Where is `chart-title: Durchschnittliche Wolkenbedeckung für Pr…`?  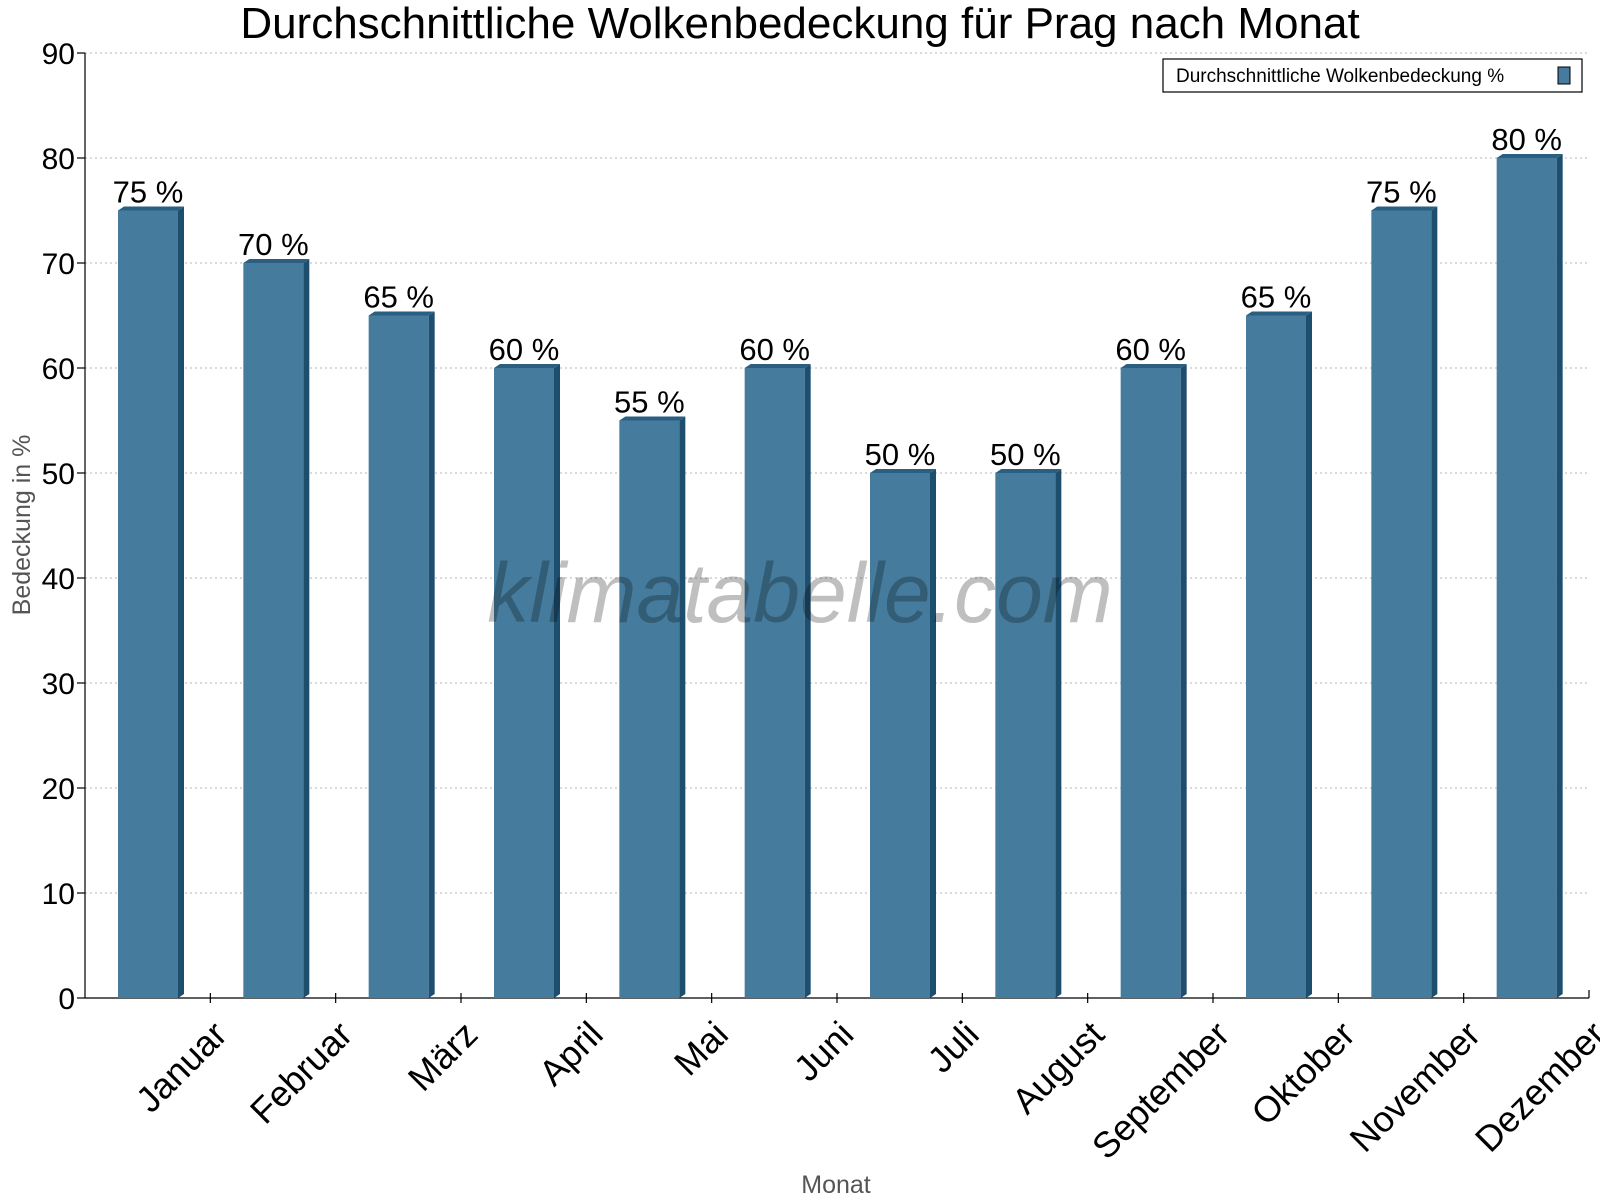 chart-title: Durchschnittliche Wolkenbedeckung für Pr… is located at coordinates (799, 24).